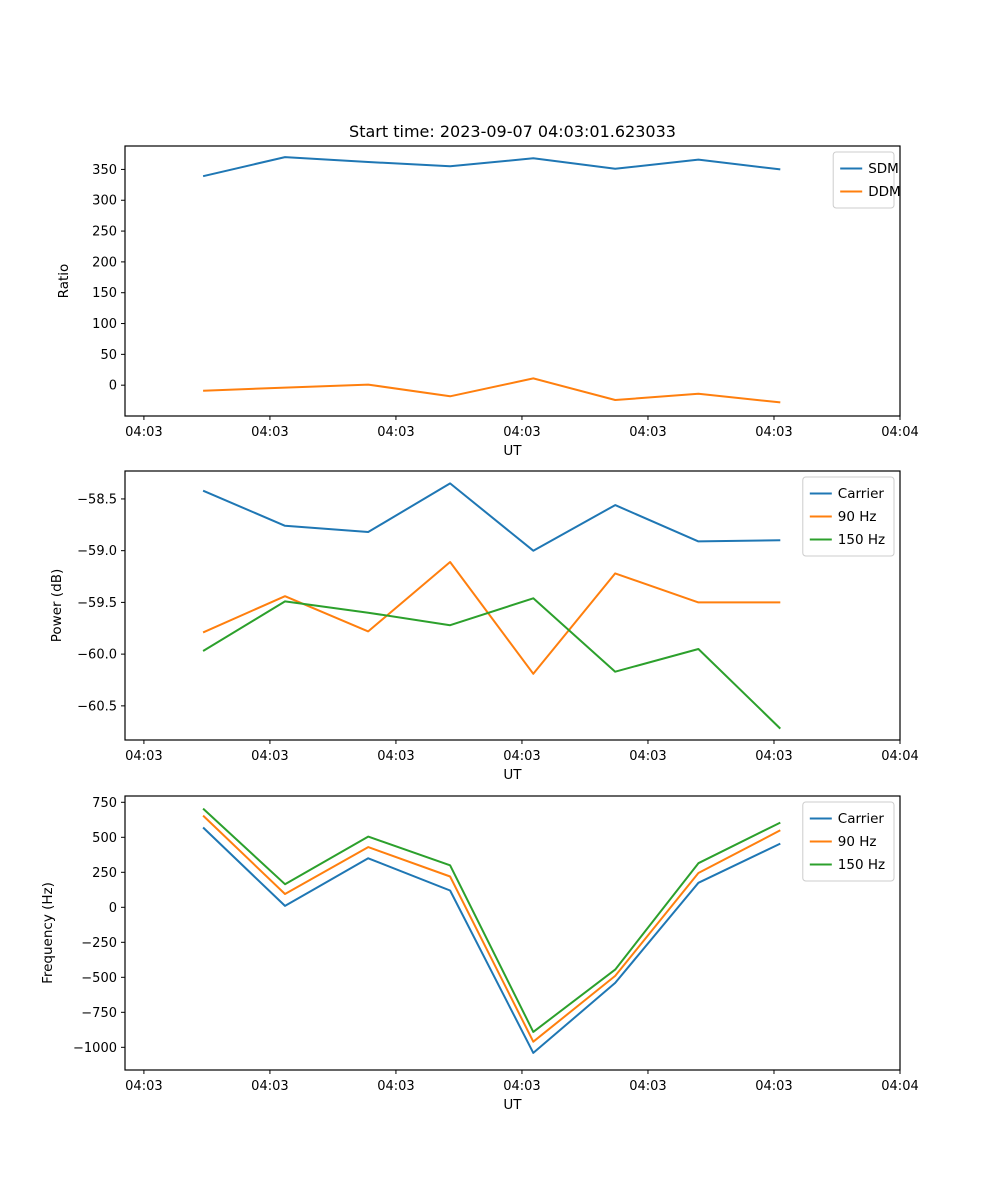  I want to click on legend: SDM DDM, so click(866, 180).